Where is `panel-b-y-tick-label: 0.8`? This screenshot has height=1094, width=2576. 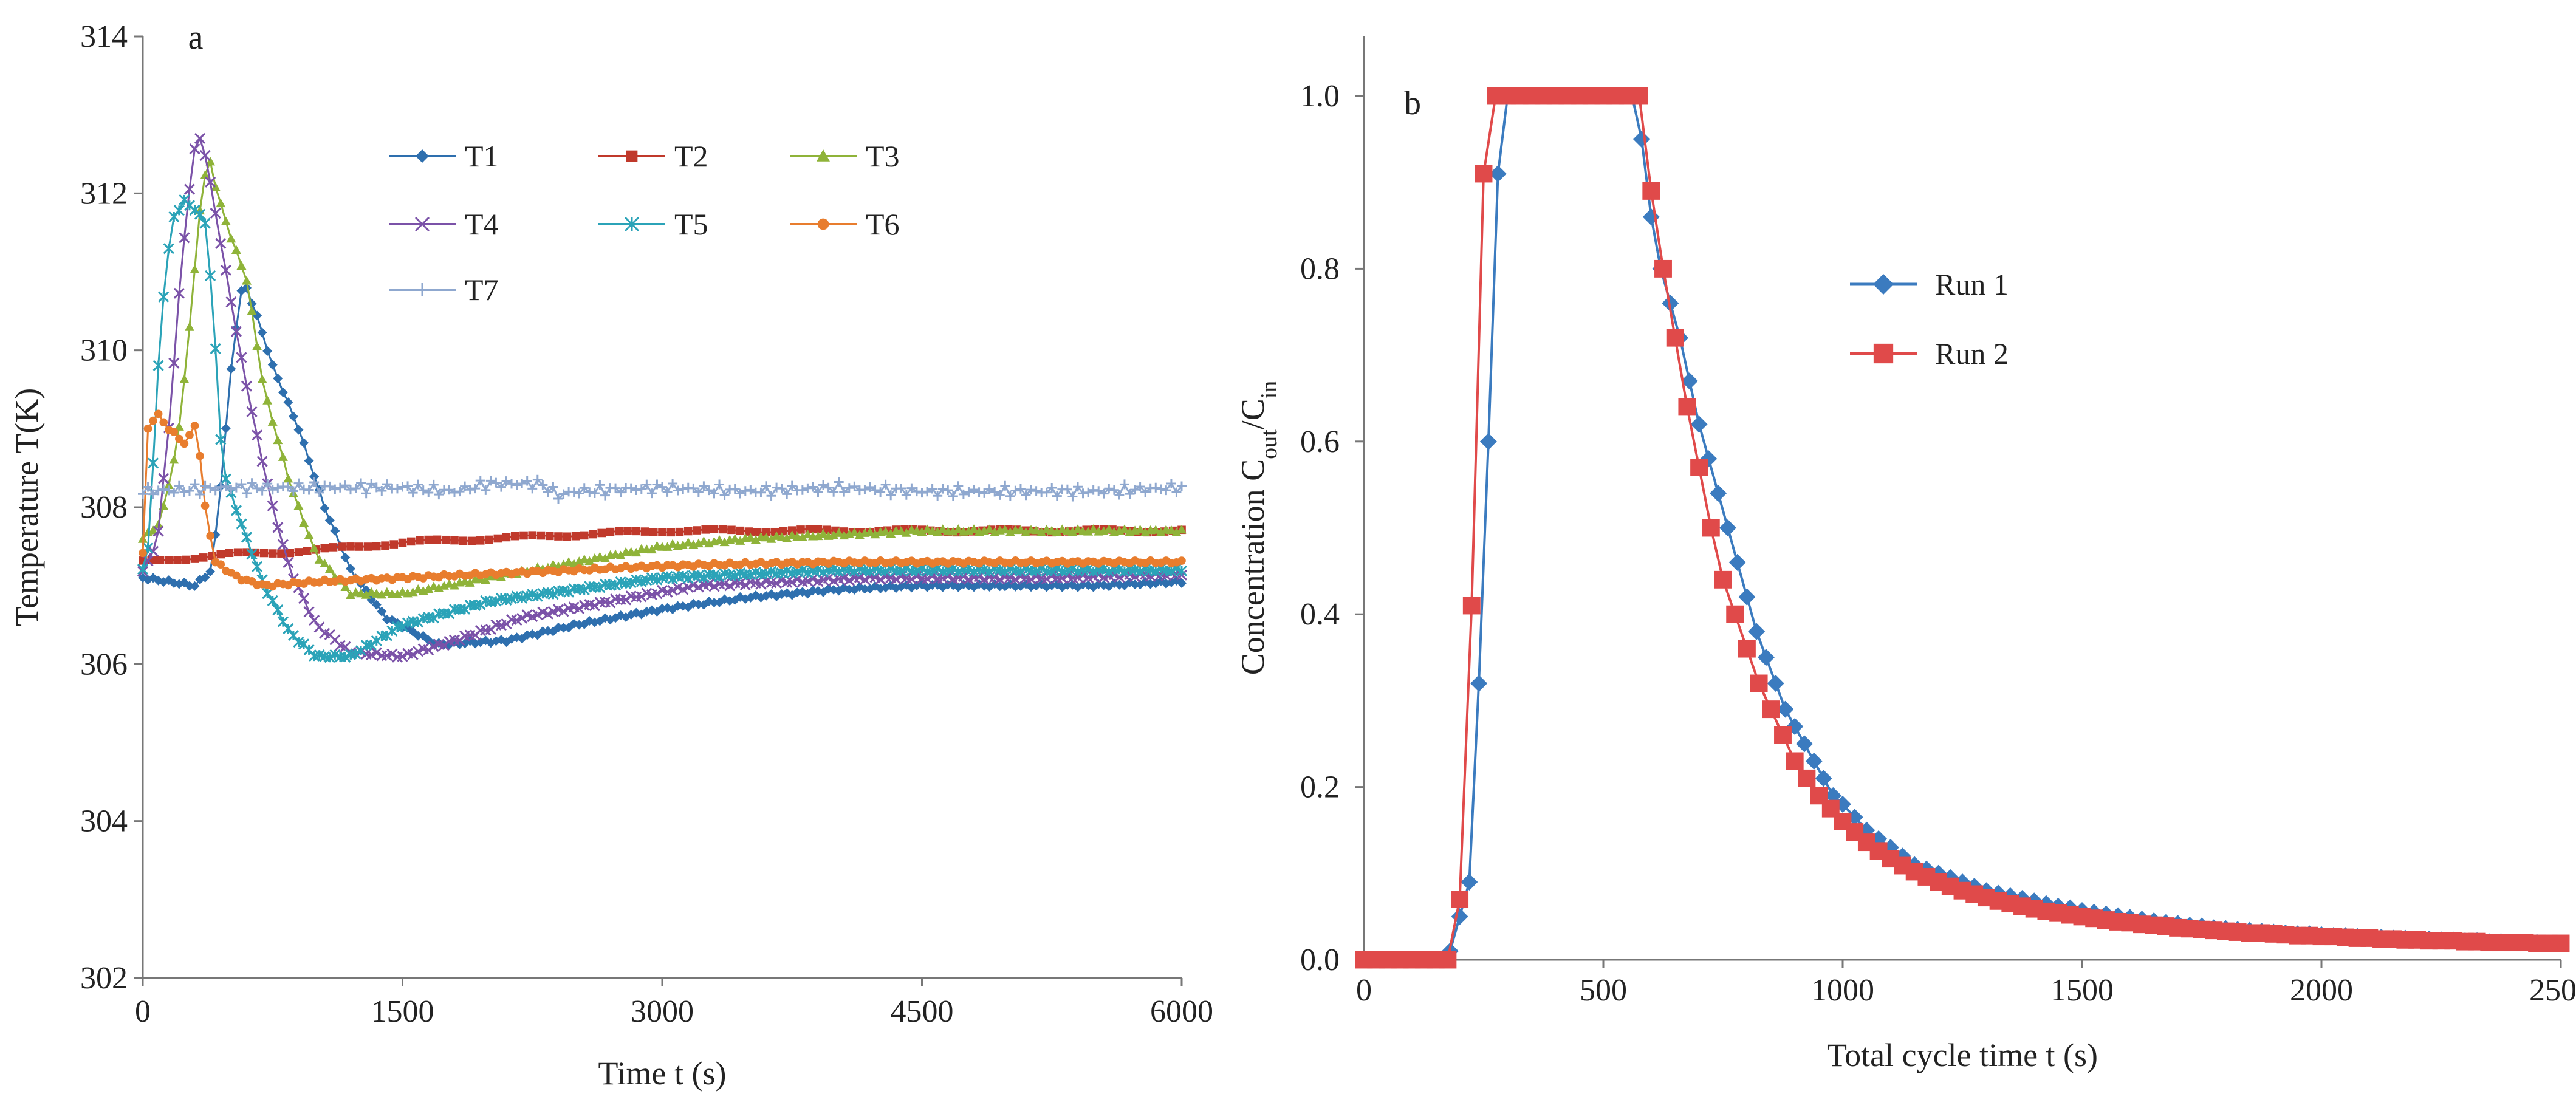
panel-b-y-tick-label: 0.8 is located at coordinates (1320, 268).